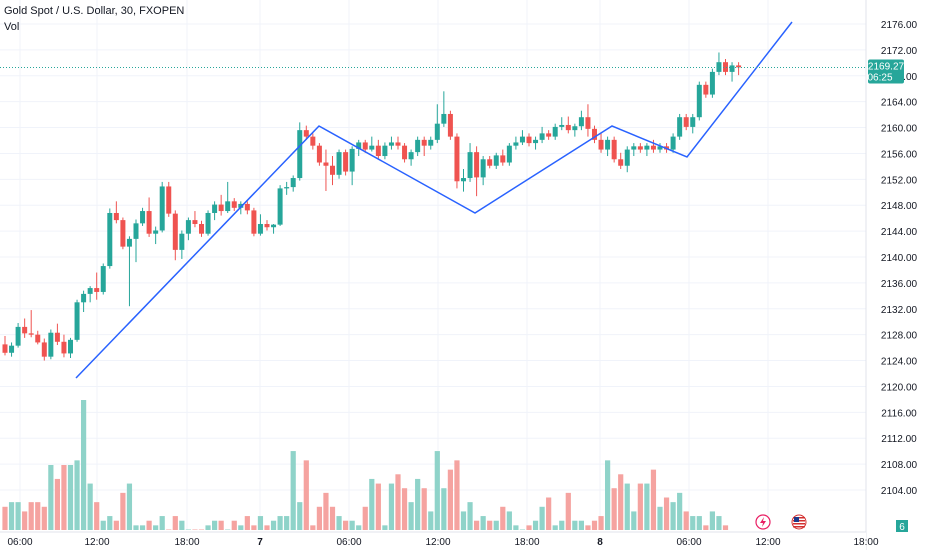 The image size is (932, 550). Describe the element at coordinates (899, 336) in the screenshot. I see `y-tick-label: 2128.00` at that location.